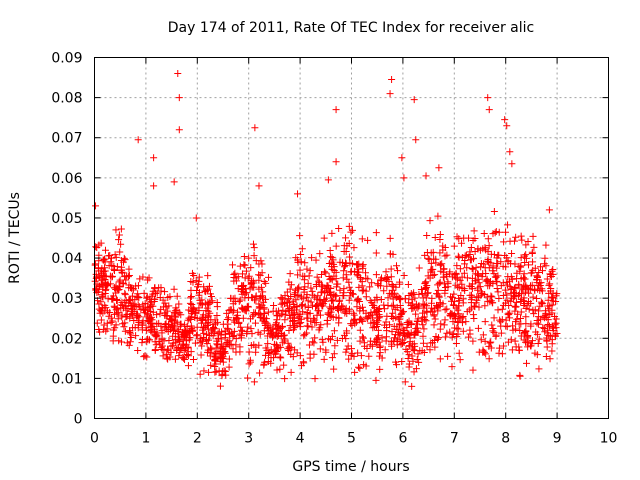  What do you see at coordinates (353, 439) in the screenshot?
I see `x-tick-labels: 0 1 2 3 4 5 6 7 8 9 10` at bounding box center [353, 439].